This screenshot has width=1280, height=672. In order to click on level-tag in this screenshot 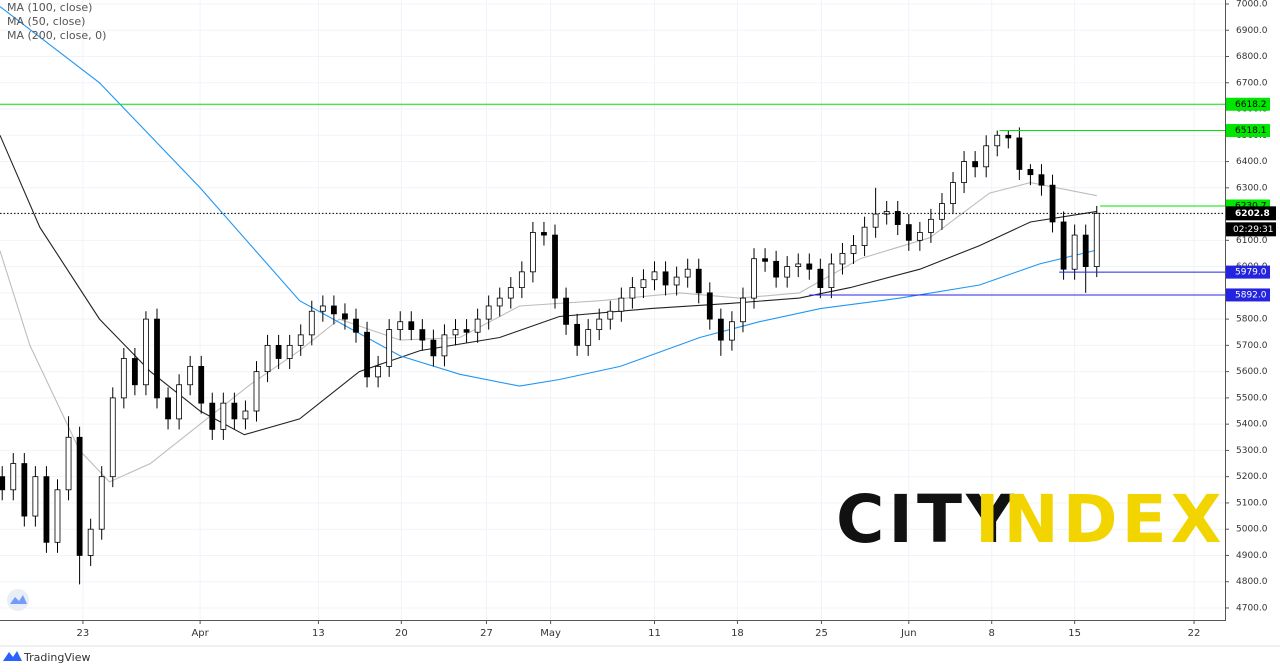, I will do `click(1248, 104)`.